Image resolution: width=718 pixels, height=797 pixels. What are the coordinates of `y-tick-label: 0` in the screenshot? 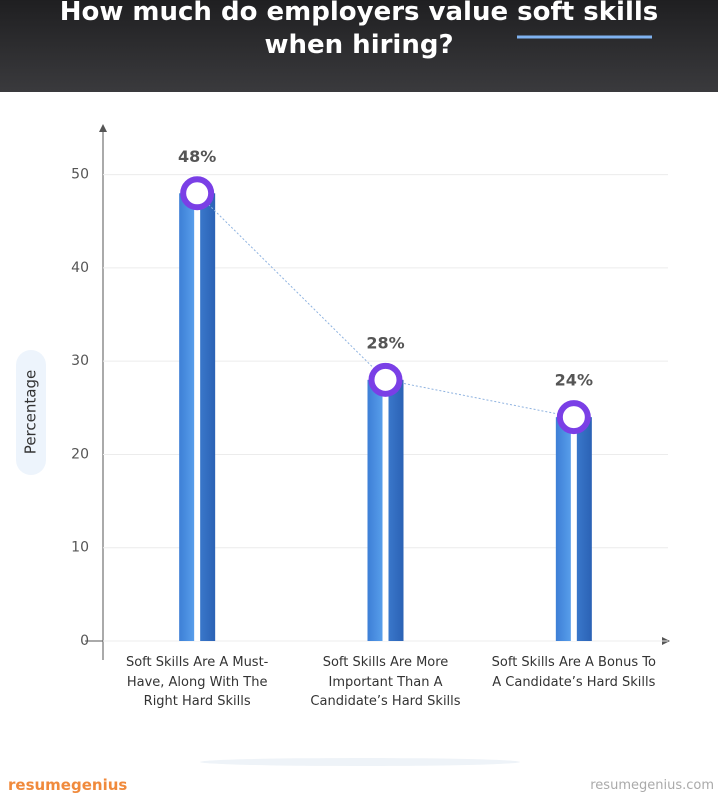 It's located at (84, 641).